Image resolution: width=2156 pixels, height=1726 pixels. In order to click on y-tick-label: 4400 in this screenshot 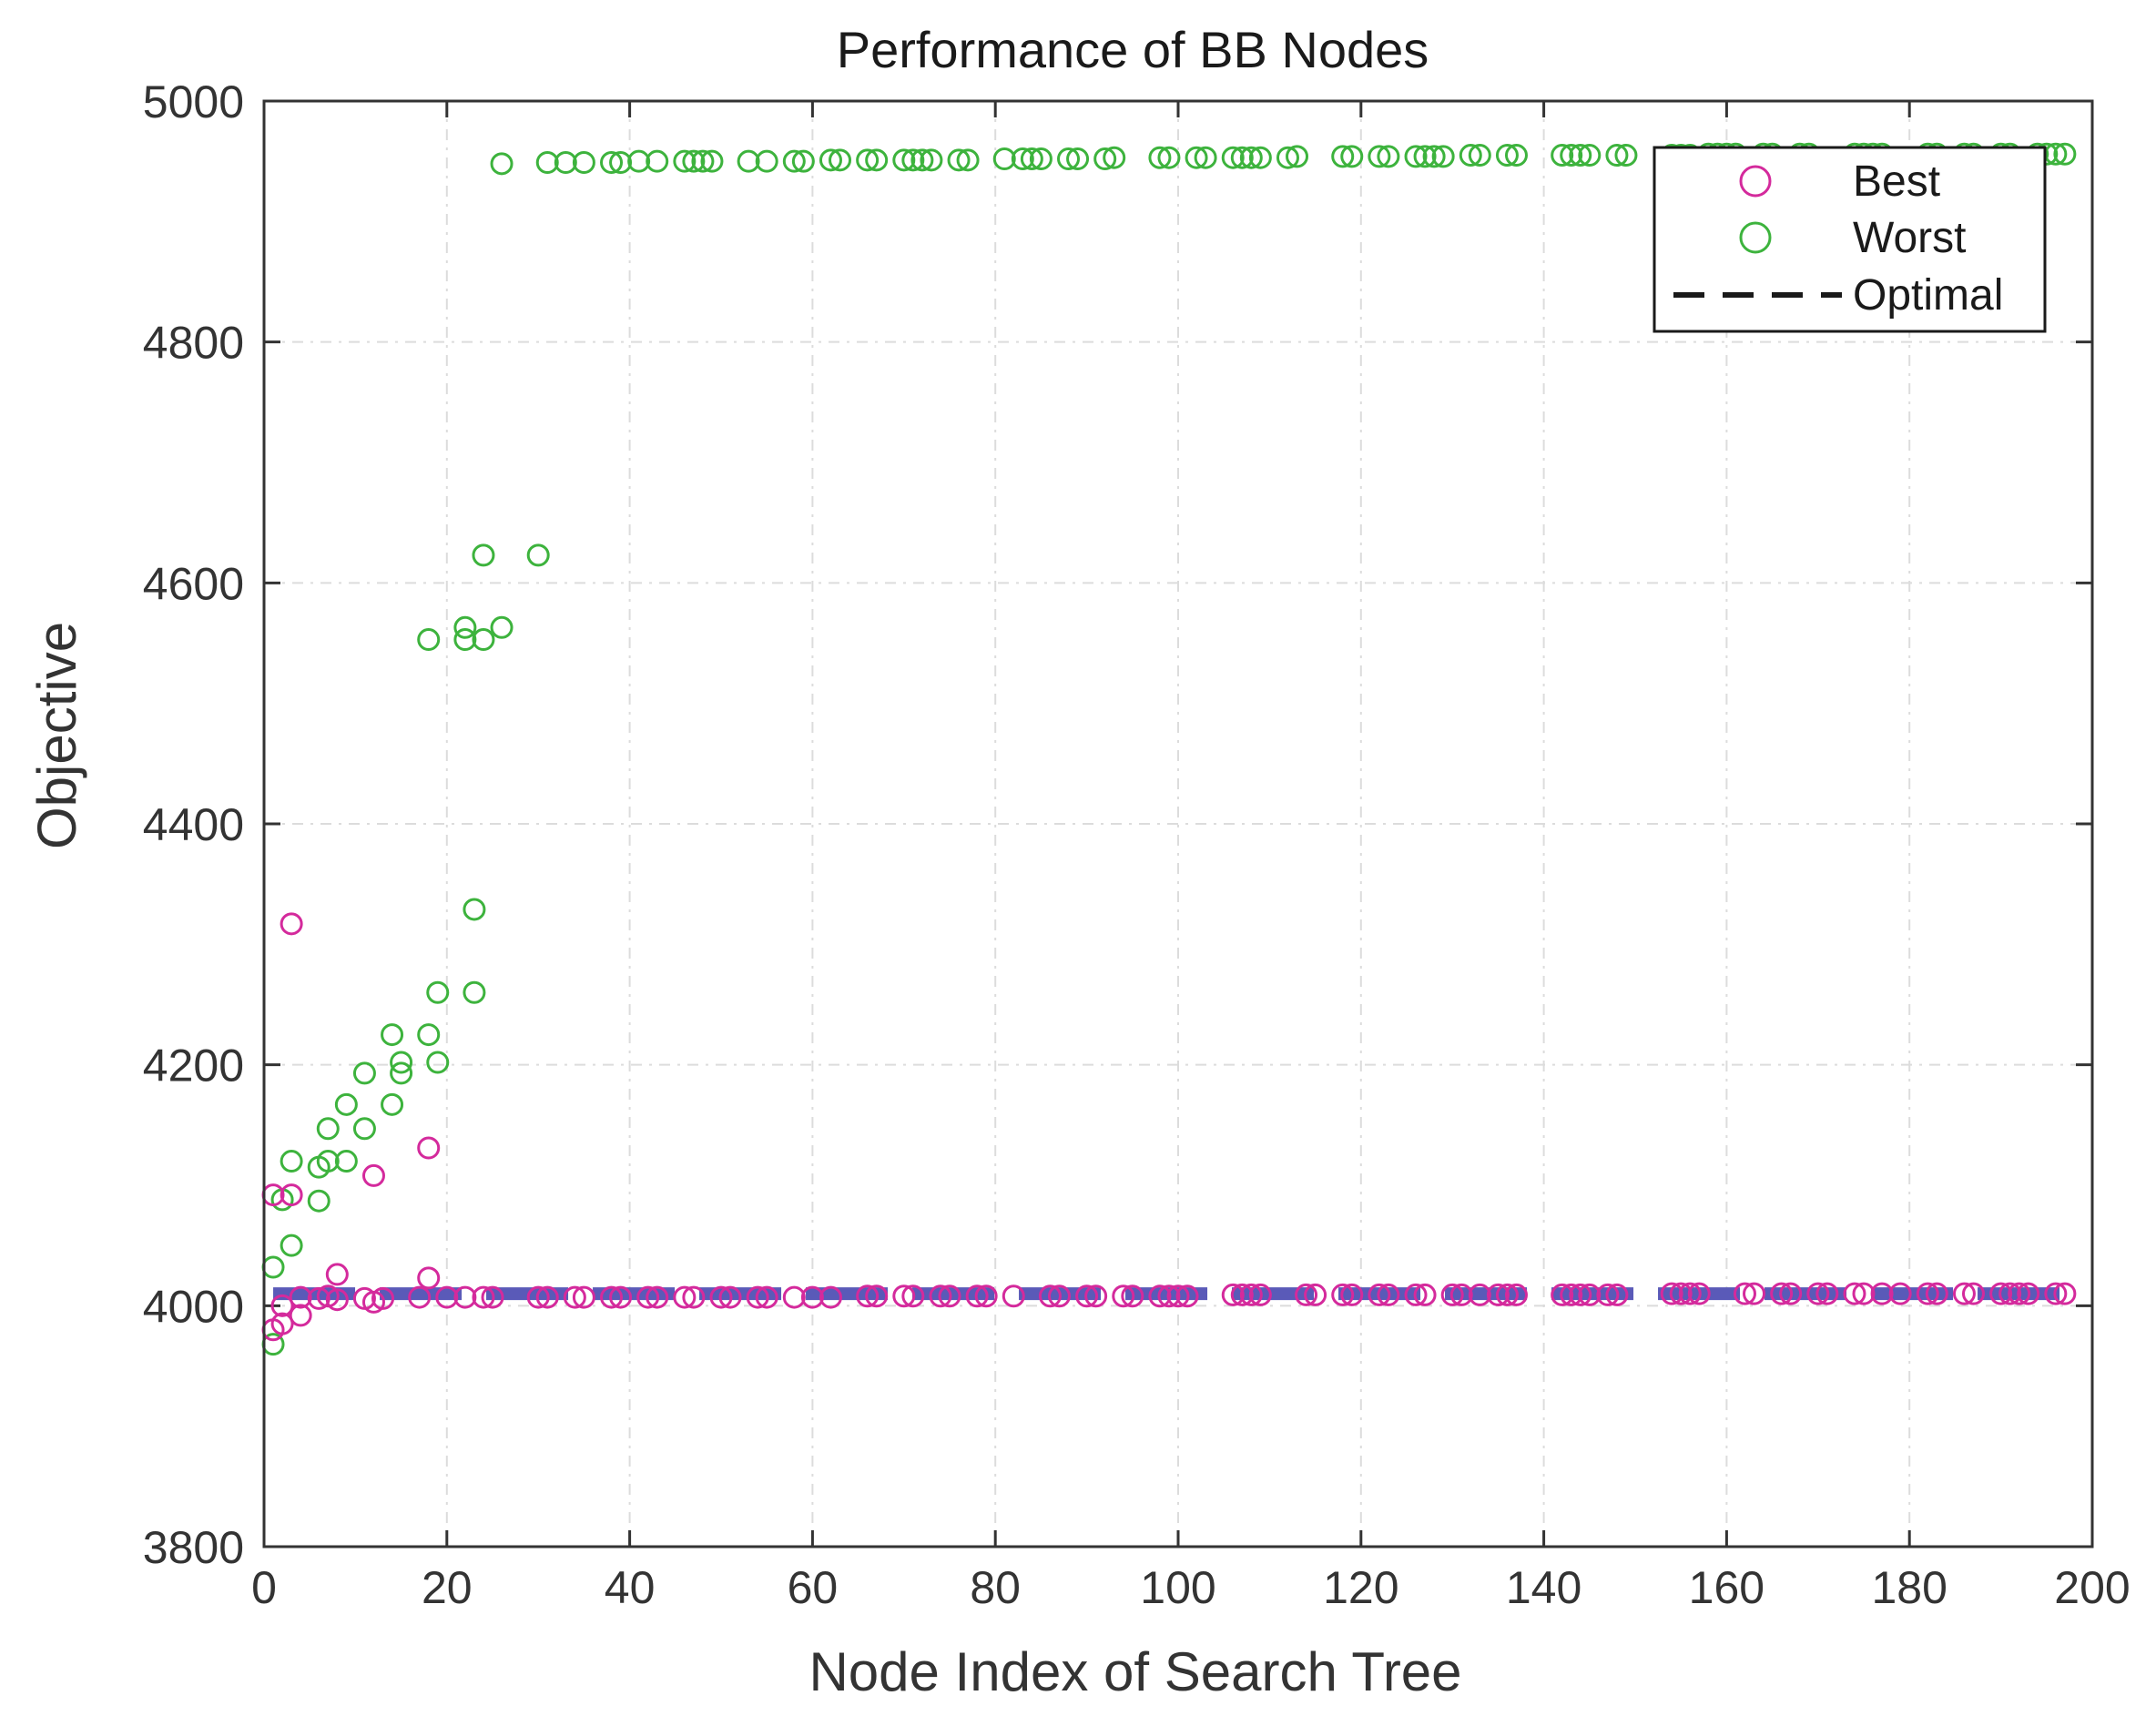, I will do `click(193, 824)`.